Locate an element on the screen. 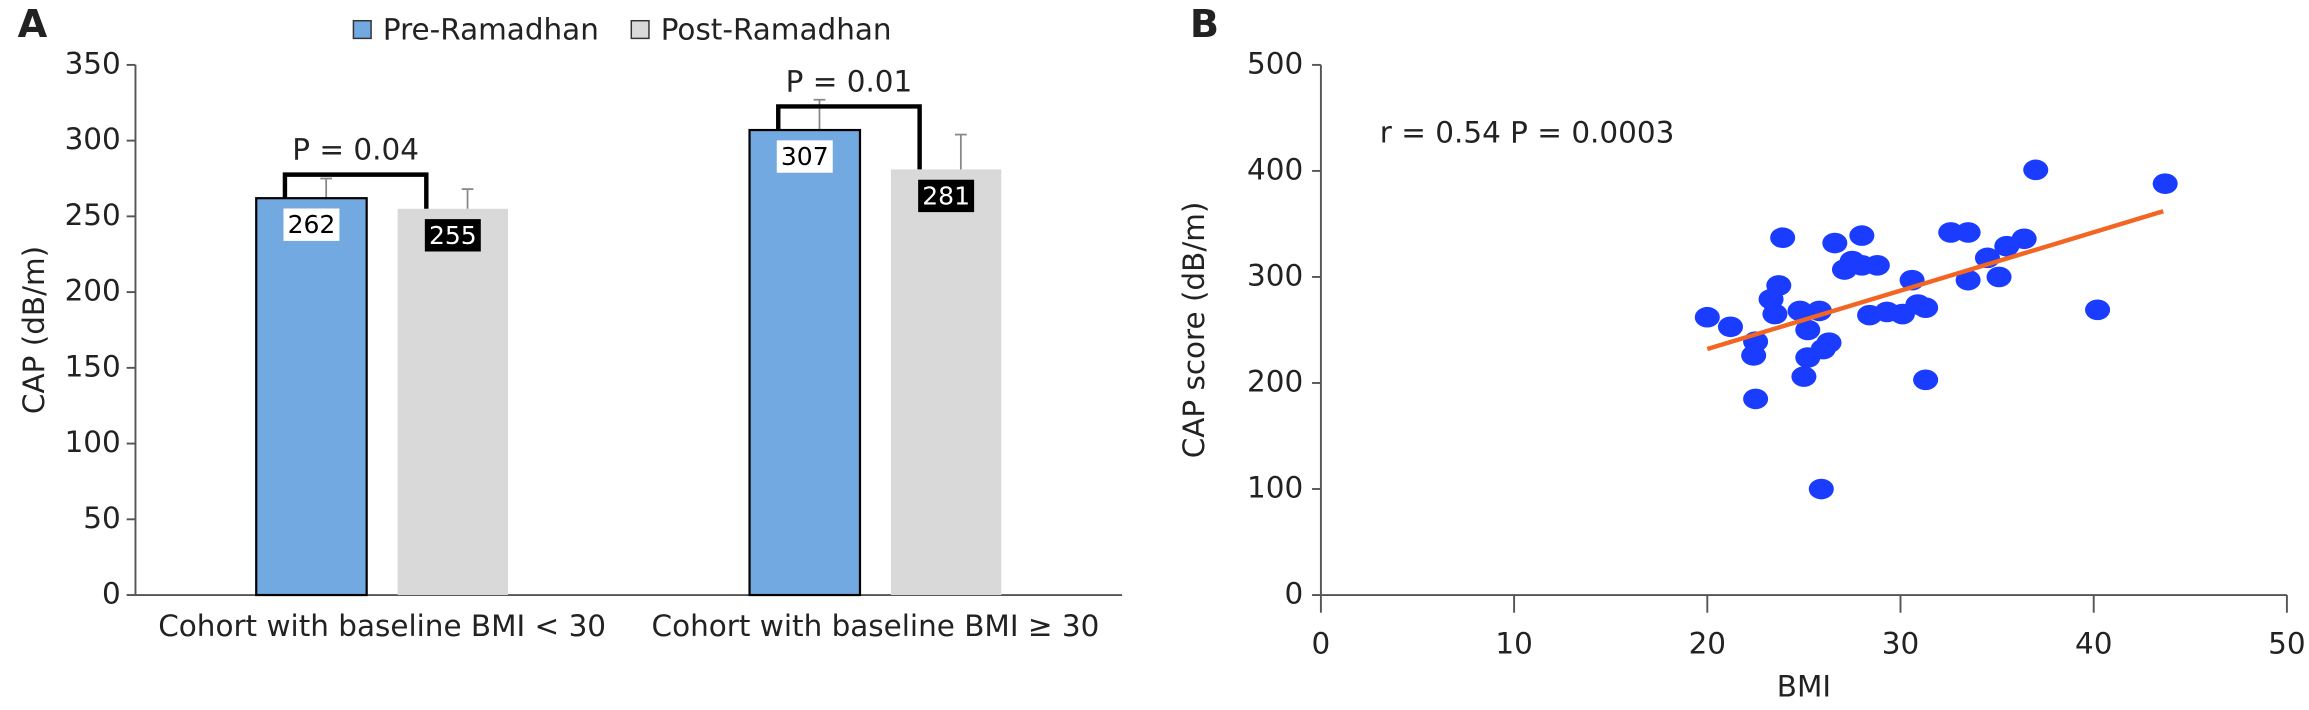  data-label: 281 is located at coordinates (946, 195).